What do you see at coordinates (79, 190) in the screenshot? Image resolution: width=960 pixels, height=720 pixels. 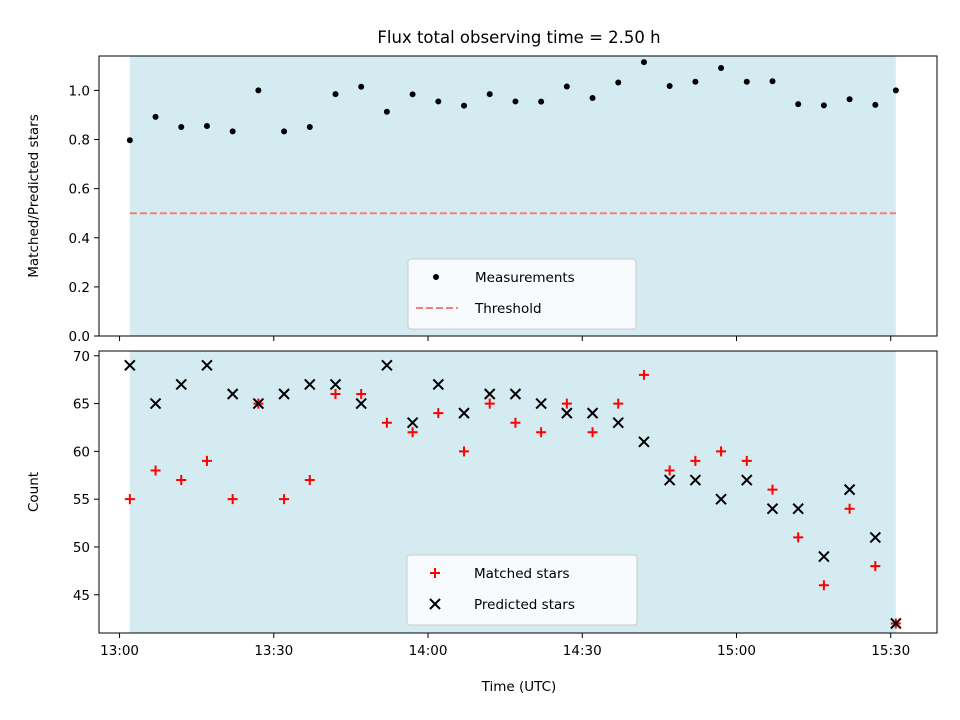 I see `y-tick-label: 0.6` at bounding box center [79, 190].